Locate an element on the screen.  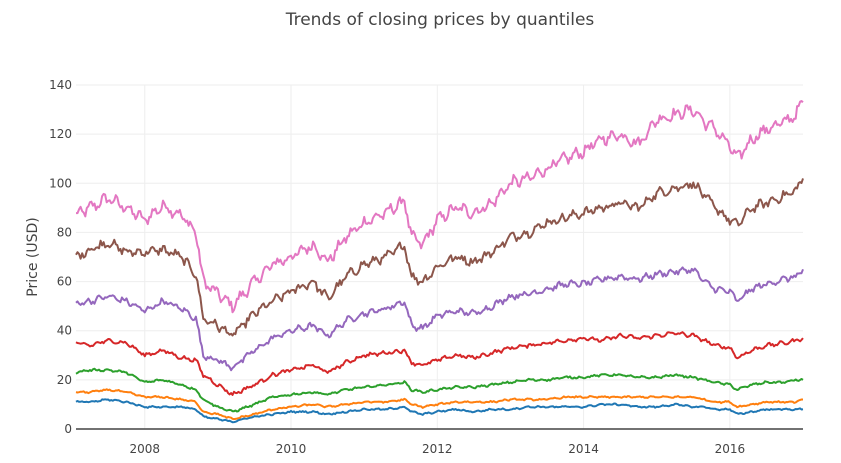
y-tick-label: 60 is located at coordinates (64, 282).